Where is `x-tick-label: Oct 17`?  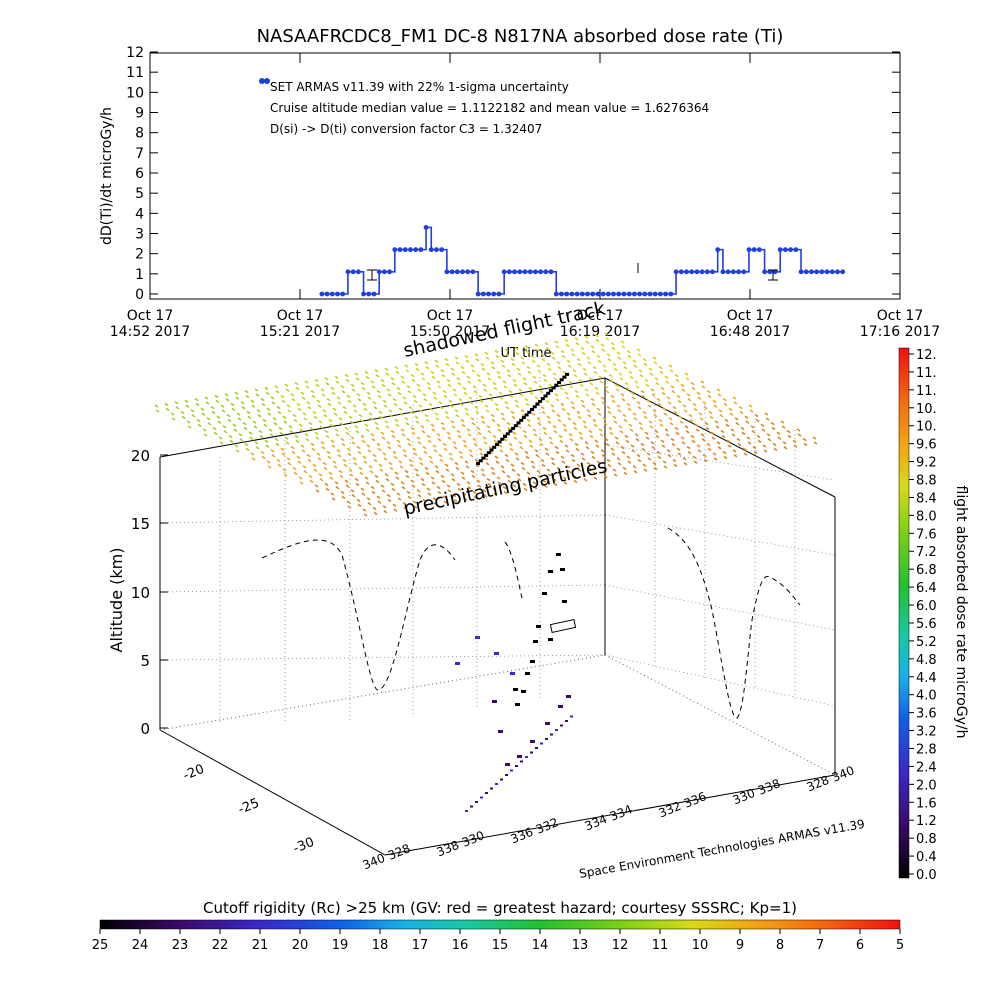 x-tick-label: Oct 17 is located at coordinates (300, 316).